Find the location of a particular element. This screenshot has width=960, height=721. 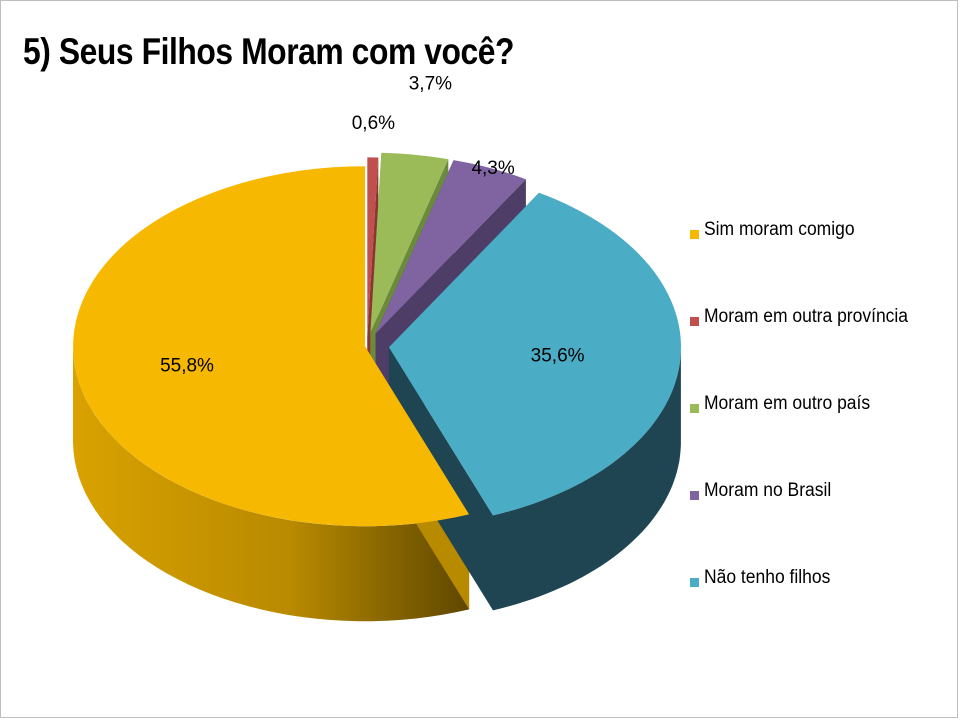

legend-item-sim-moram-comigo: Sim moram comigo is located at coordinates (820, 231).